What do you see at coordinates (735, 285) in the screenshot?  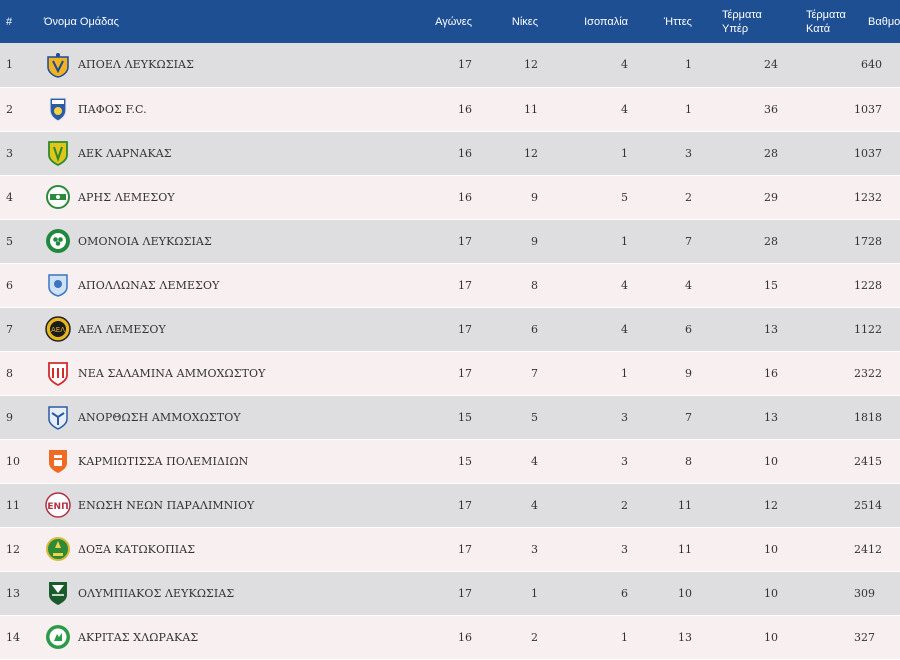 I see `goals-for-cell: 15` at bounding box center [735, 285].